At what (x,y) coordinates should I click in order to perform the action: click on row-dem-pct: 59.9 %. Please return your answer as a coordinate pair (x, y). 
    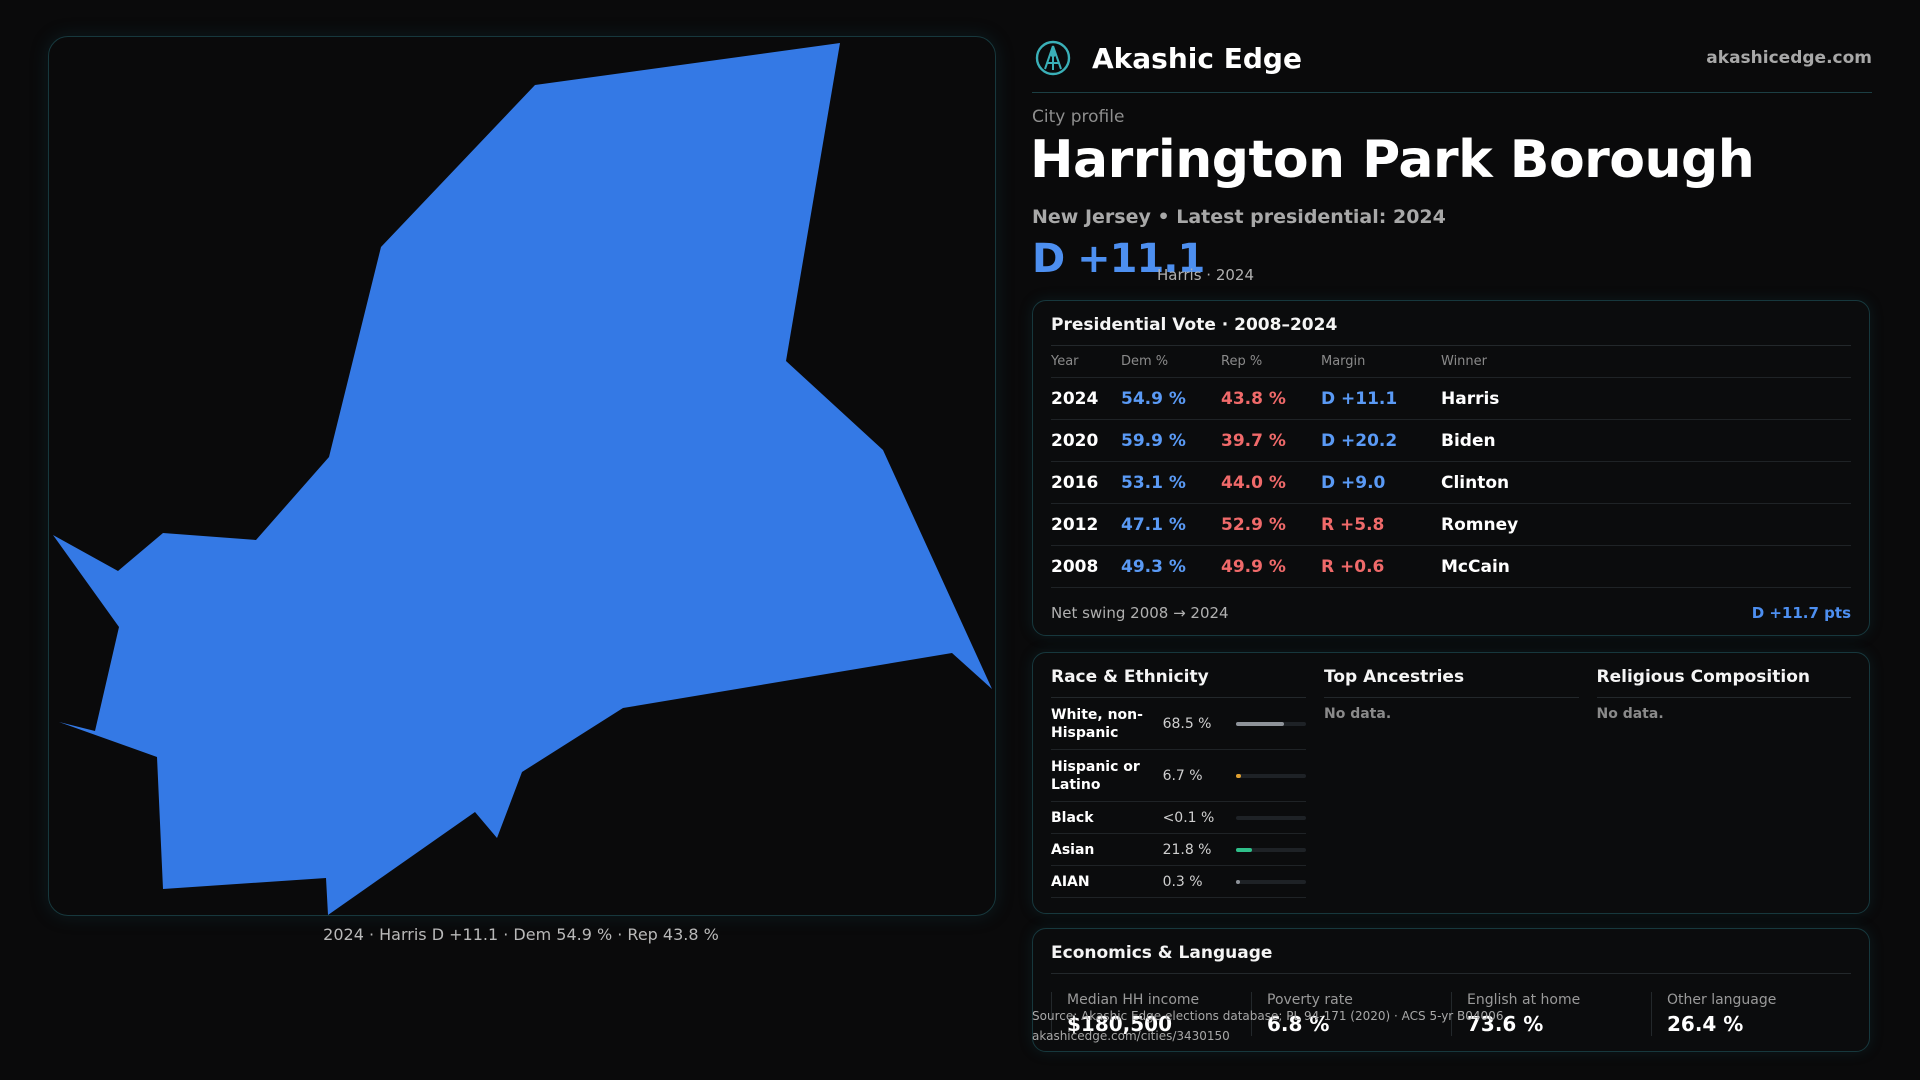
    Looking at the image, I should click on (1153, 440).